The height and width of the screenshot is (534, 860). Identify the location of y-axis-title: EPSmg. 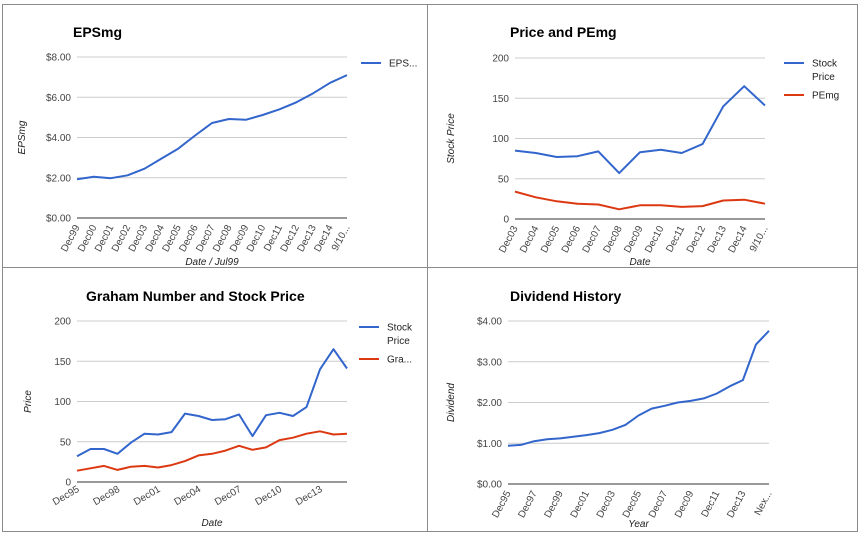
(22, 137).